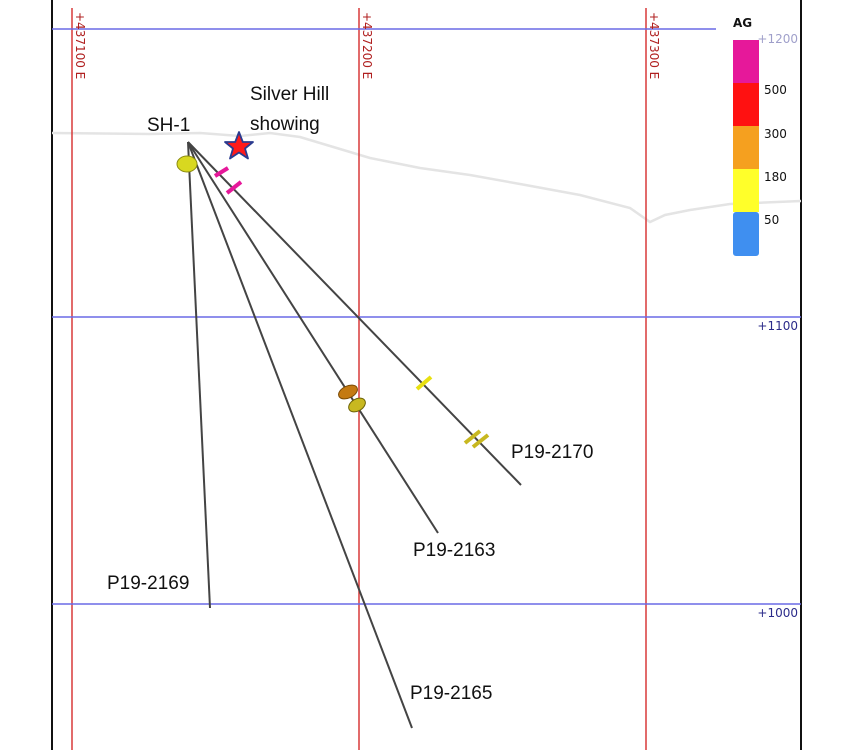 The width and height of the screenshot is (865, 750). Describe the element at coordinates (654, 45) in the screenshot. I see `easting-label-437300: +437300 E` at that location.